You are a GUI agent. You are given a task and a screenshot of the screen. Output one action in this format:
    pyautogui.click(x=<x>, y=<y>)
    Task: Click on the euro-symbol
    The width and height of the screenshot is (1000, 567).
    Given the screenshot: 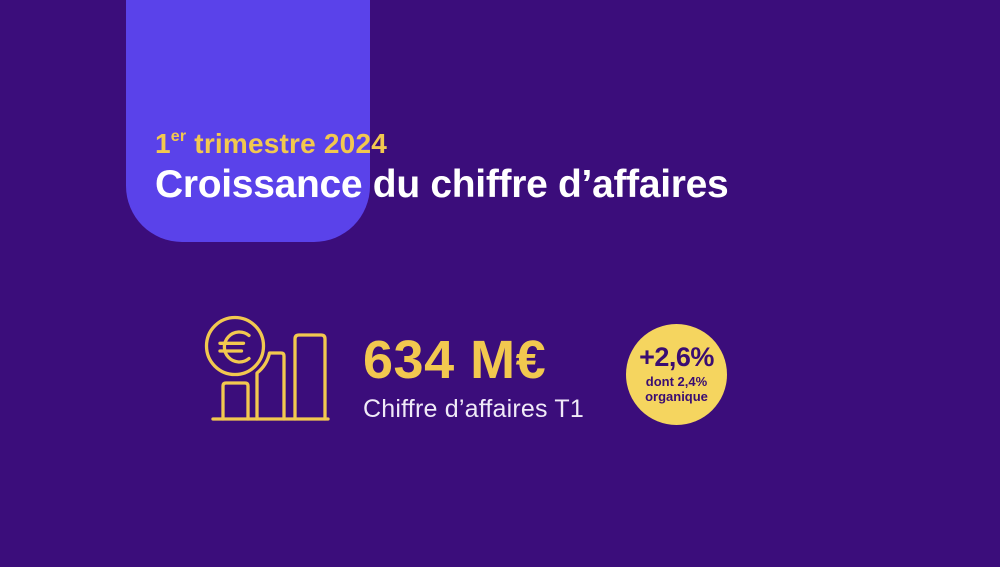 What is the action you would take?
    pyautogui.click(x=236, y=347)
    